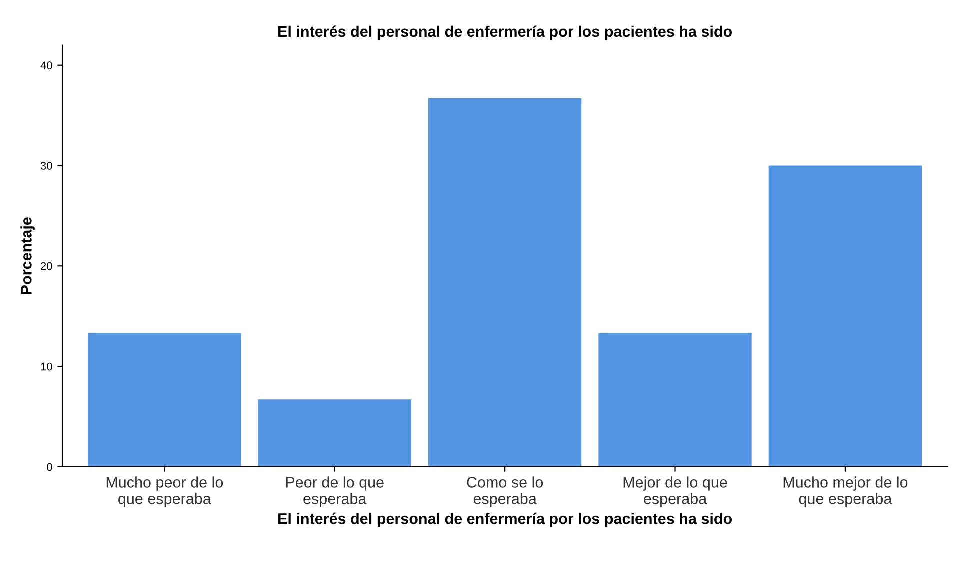  What do you see at coordinates (335, 492) in the screenshot?
I see `x-tick-label: Peor de lo que esperaba` at bounding box center [335, 492].